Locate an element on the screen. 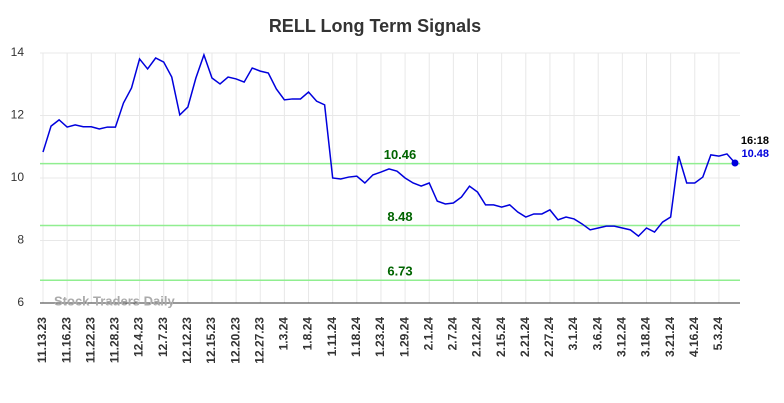  x-tick-label: 12.4.23 is located at coordinates (139, 337).